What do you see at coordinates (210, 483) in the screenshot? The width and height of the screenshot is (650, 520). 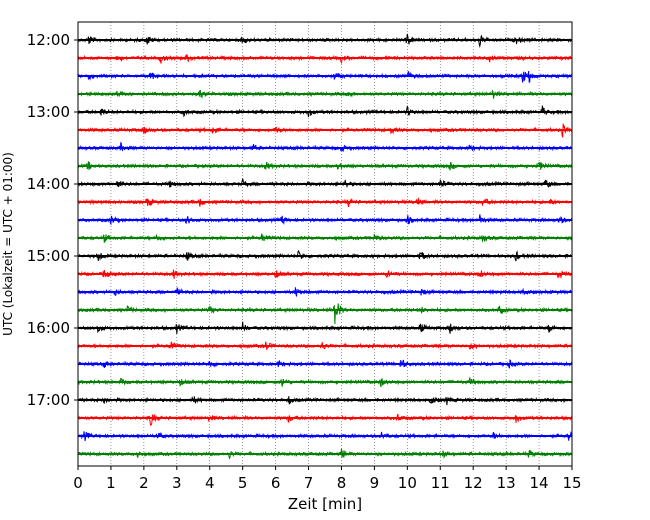 I see `x-tick-label: 4` at bounding box center [210, 483].